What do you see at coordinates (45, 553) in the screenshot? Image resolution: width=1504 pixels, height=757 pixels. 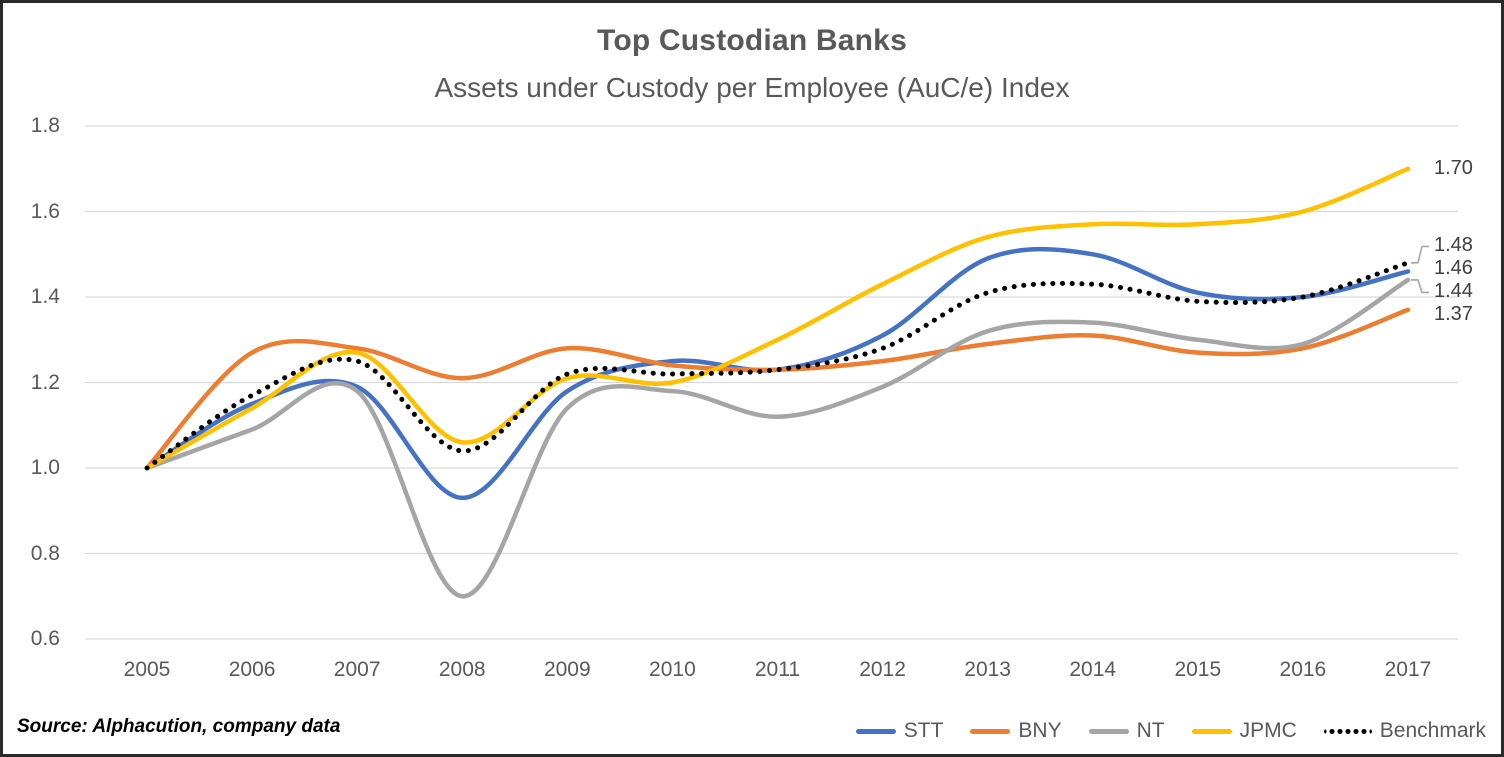 I see `y-tick-label: 0.8` at bounding box center [45, 553].